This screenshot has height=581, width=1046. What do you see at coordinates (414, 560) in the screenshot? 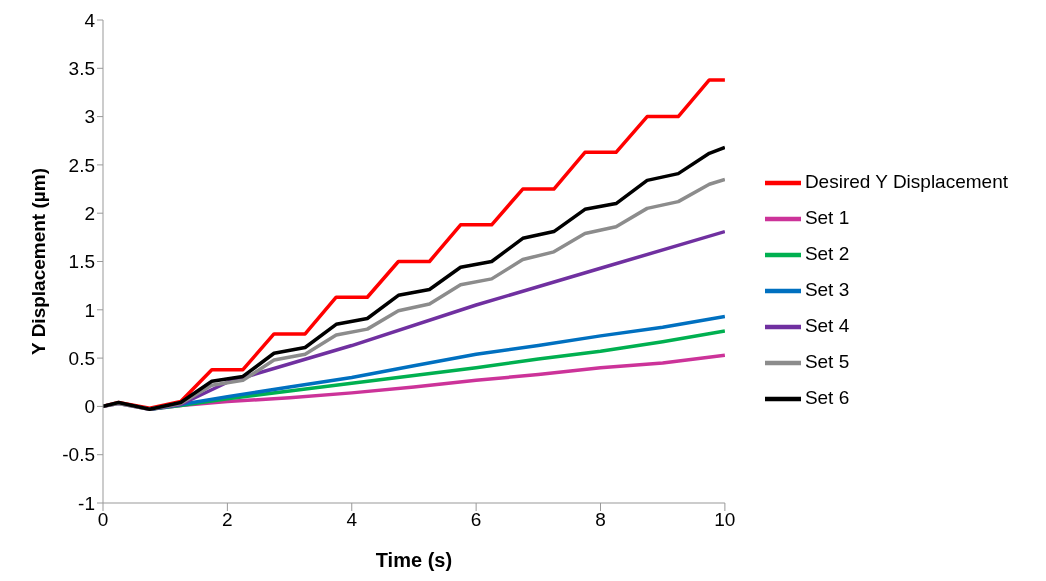
I see `x-axis-title: Time (s)` at bounding box center [414, 560].